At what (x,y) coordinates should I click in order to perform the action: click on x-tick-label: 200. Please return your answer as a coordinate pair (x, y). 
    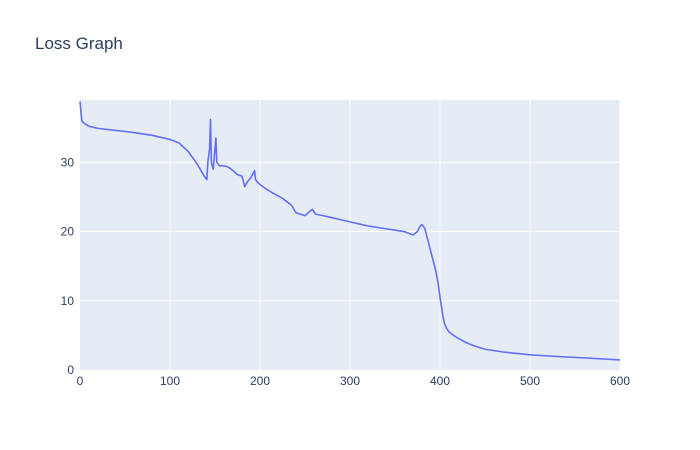
    Looking at the image, I should click on (260, 381).